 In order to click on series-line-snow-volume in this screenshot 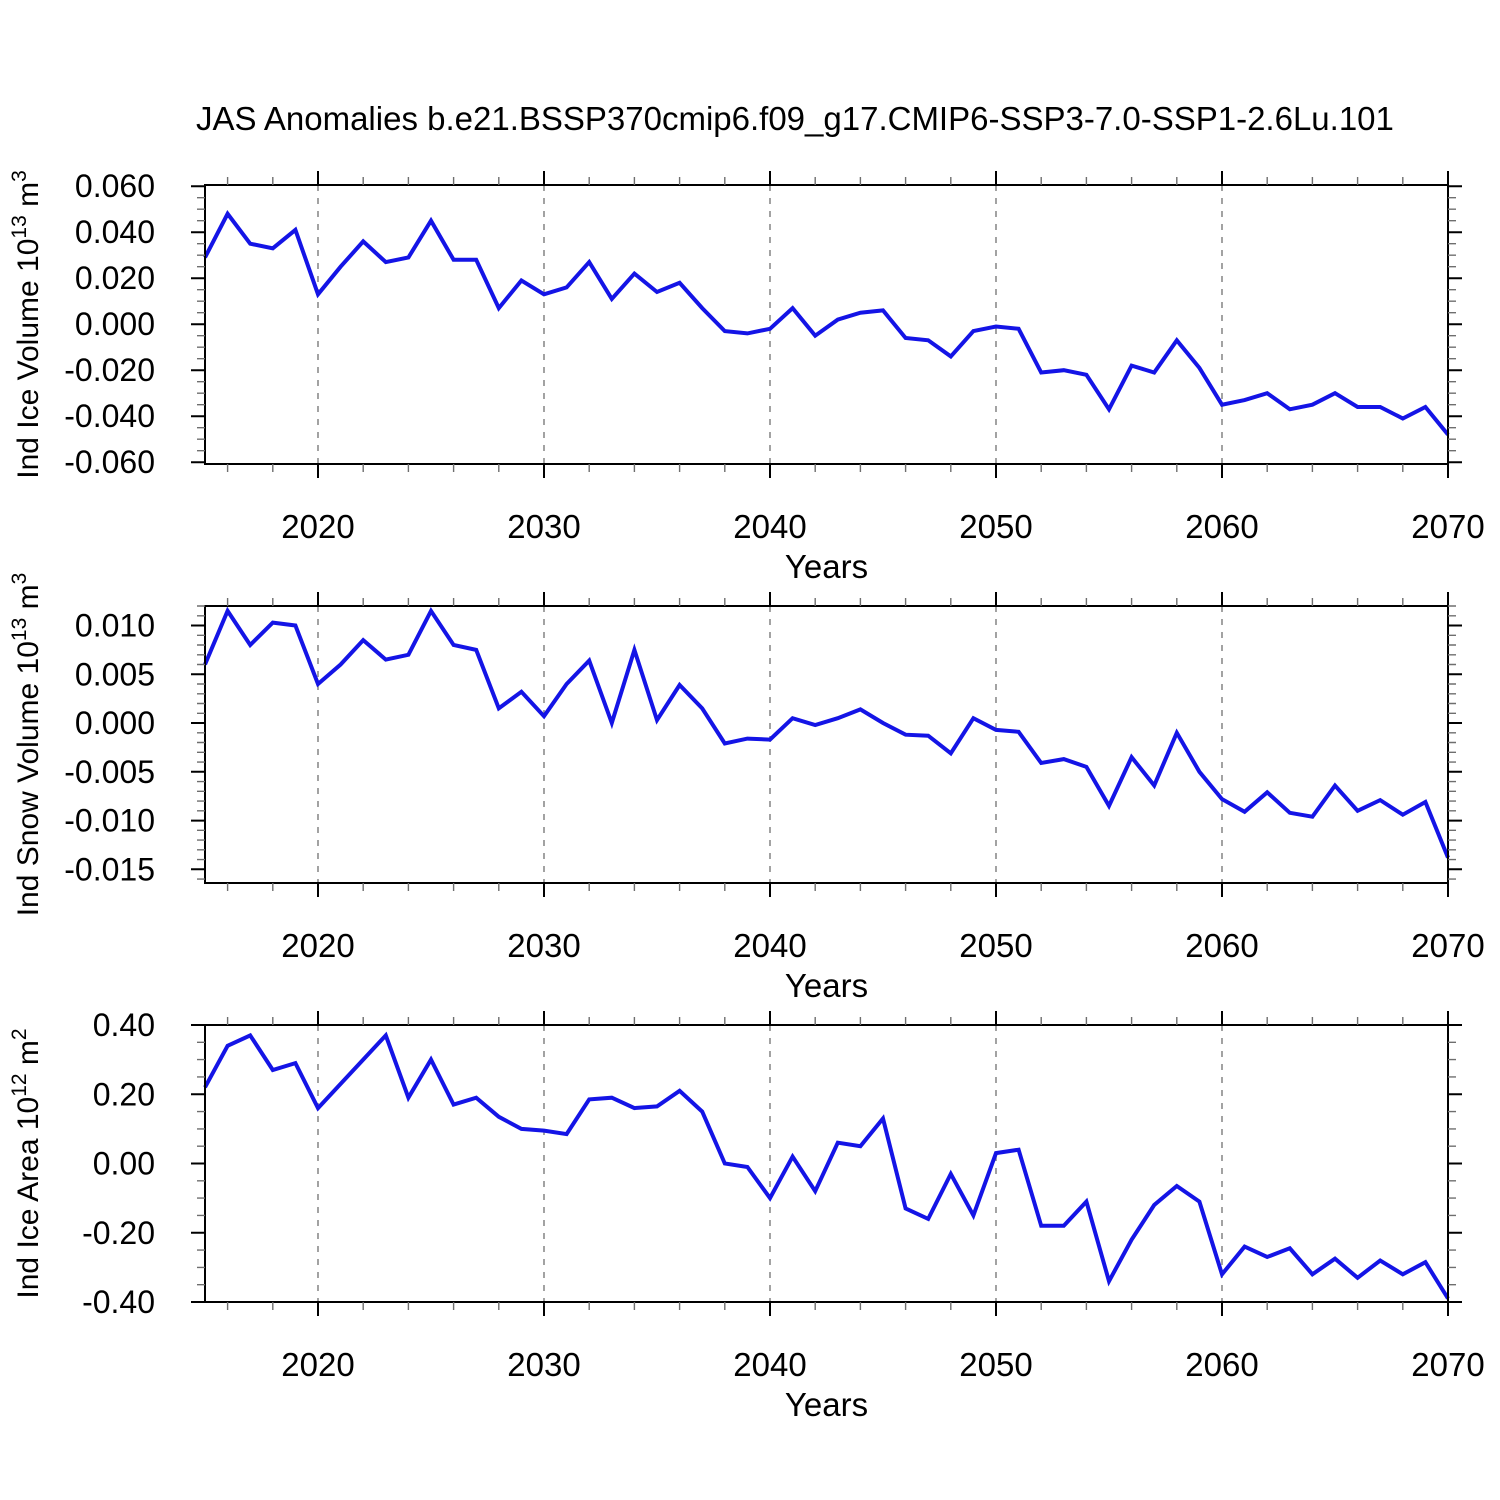, I will do `click(826, 732)`.